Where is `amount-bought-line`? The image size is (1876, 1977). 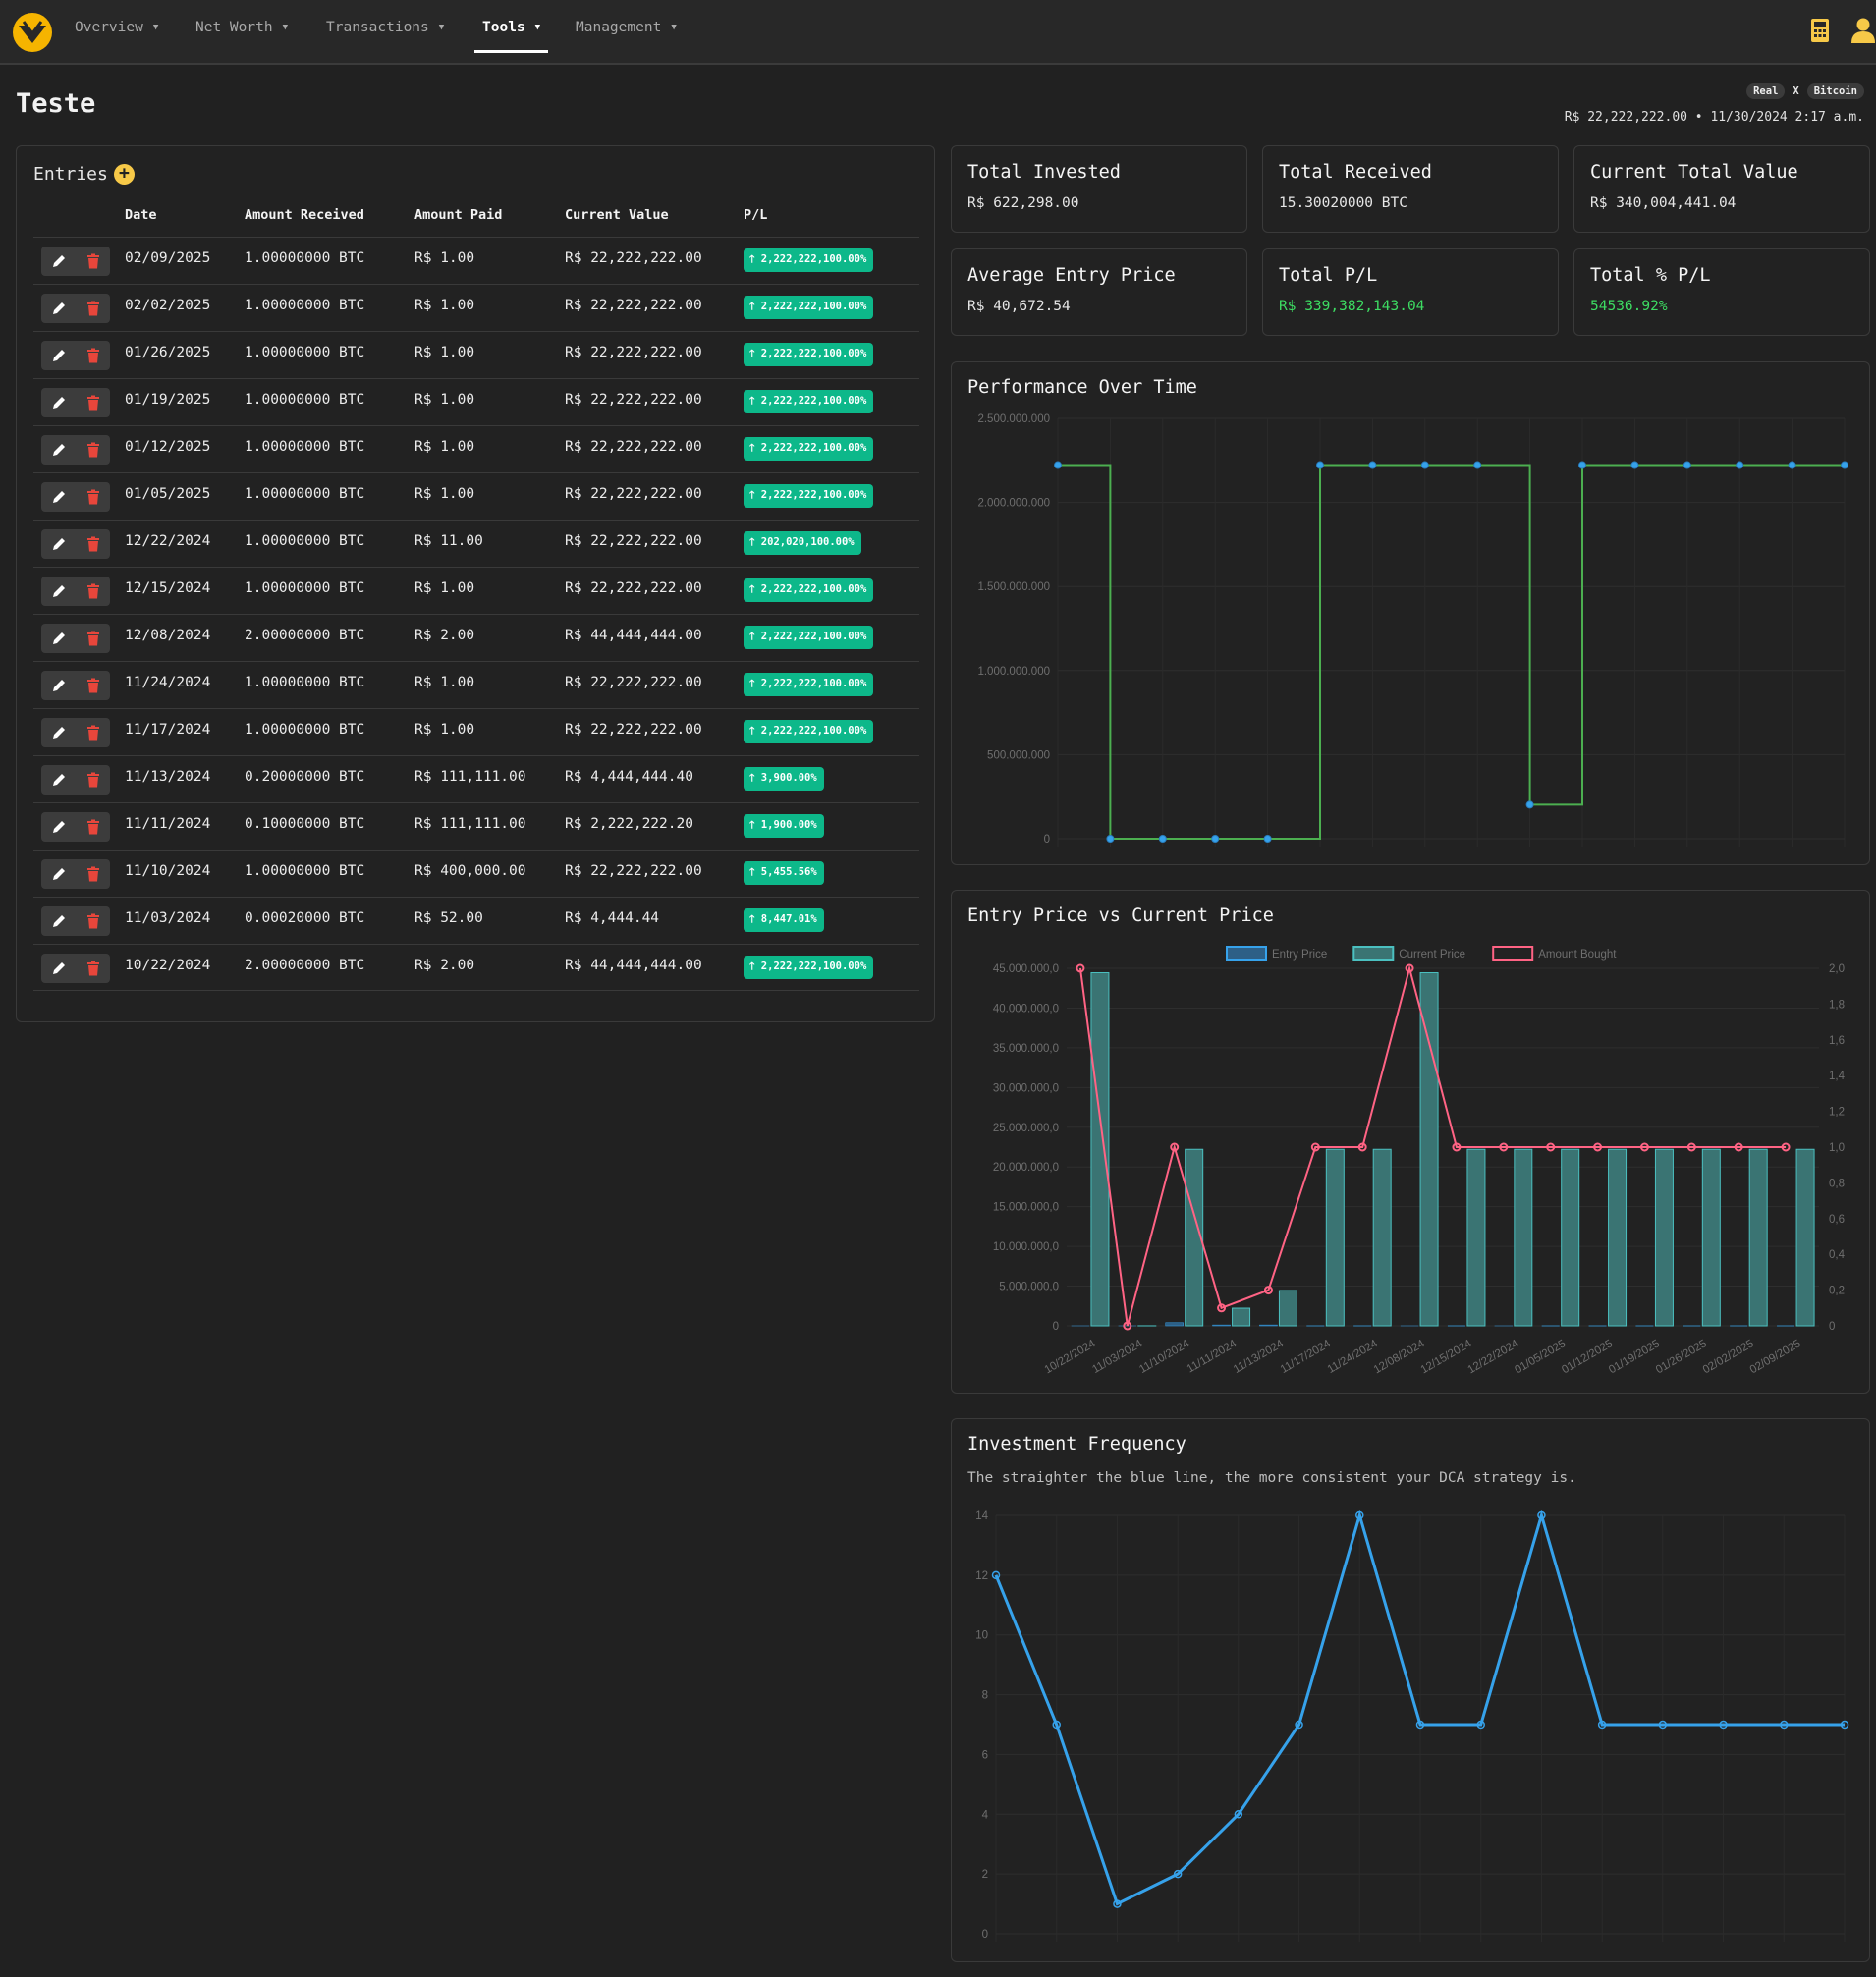 amount-bought-line is located at coordinates (1433, 1145).